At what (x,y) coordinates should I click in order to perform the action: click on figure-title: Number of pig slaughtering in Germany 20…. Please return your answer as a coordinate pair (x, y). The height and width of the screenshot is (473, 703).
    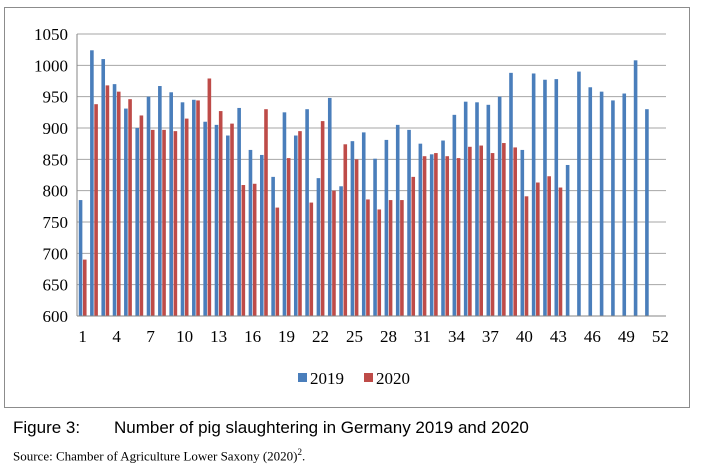
    Looking at the image, I should click on (321, 427).